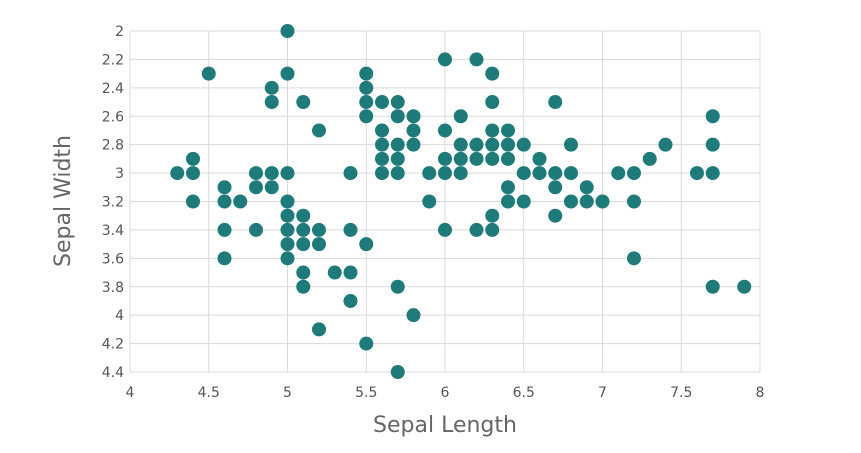 The width and height of the screenshot is (861, 453). I want to click on y-tick-label: 2.2, so click(113, 60).